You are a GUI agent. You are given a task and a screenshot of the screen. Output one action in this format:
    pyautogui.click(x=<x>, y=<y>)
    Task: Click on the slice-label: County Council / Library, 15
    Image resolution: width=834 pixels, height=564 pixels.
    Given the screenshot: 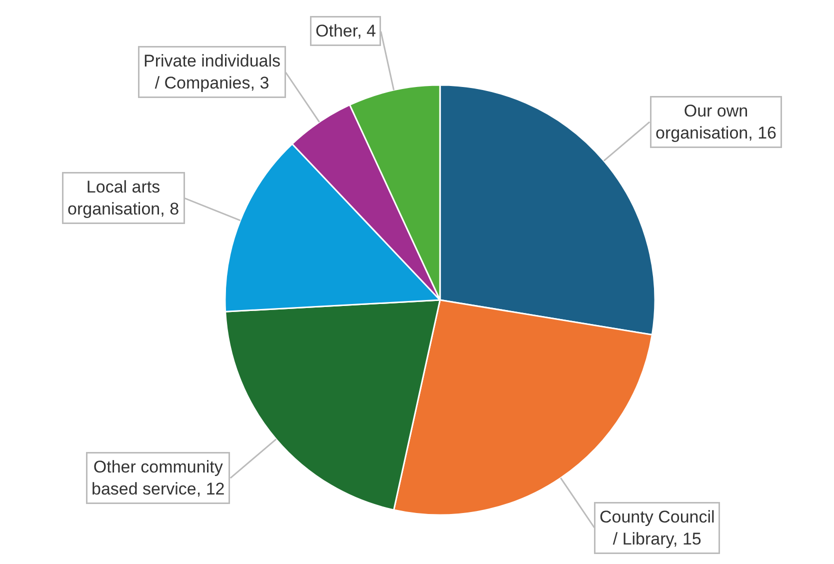 What is the action you would take?
    pyautogui.click(x=657, y=528)
    